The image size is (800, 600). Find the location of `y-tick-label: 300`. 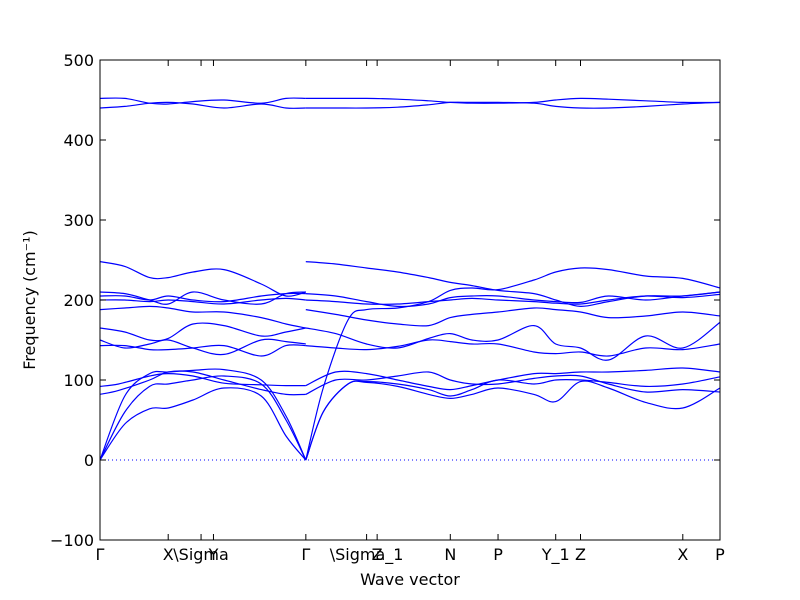

y-tick-label: 300 is located at coordinates (78, 220).